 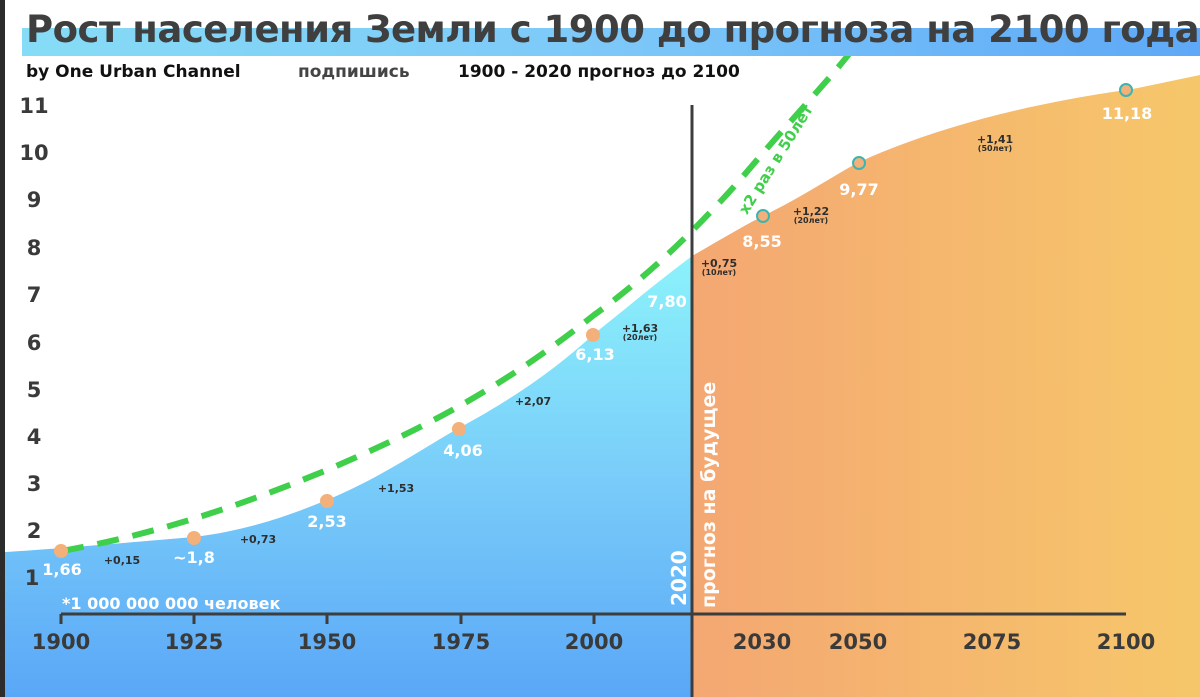 I want to click on delta-1925-1950: +0,73, so click(x=258, y=539).